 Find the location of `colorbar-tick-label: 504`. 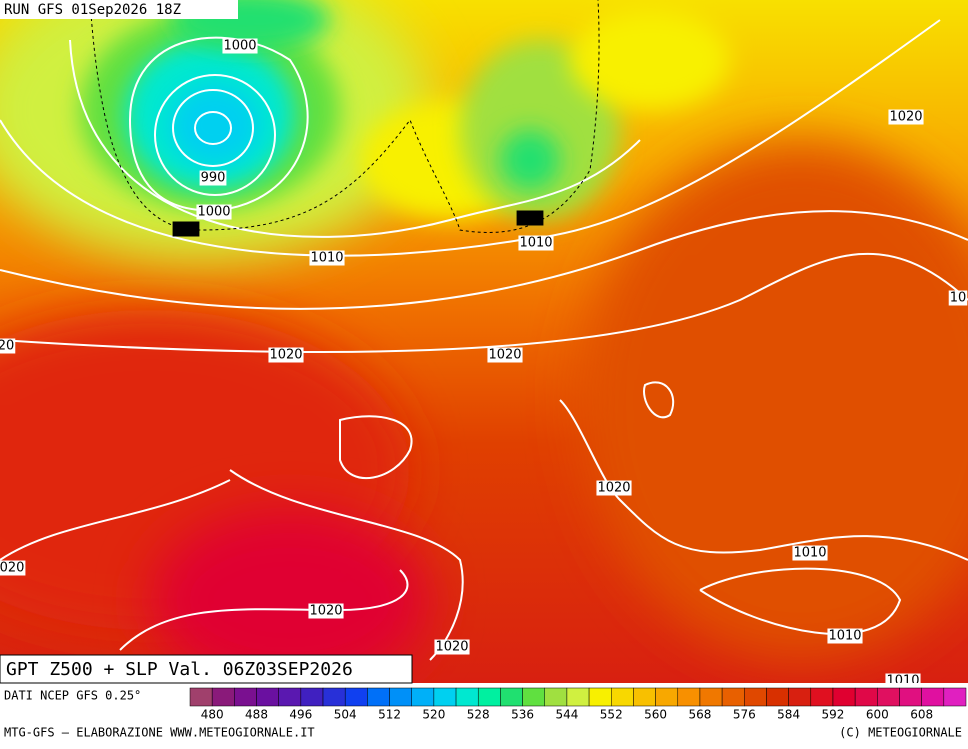

colorbar-tick-label: 504 is located at coordinates (345, 715).